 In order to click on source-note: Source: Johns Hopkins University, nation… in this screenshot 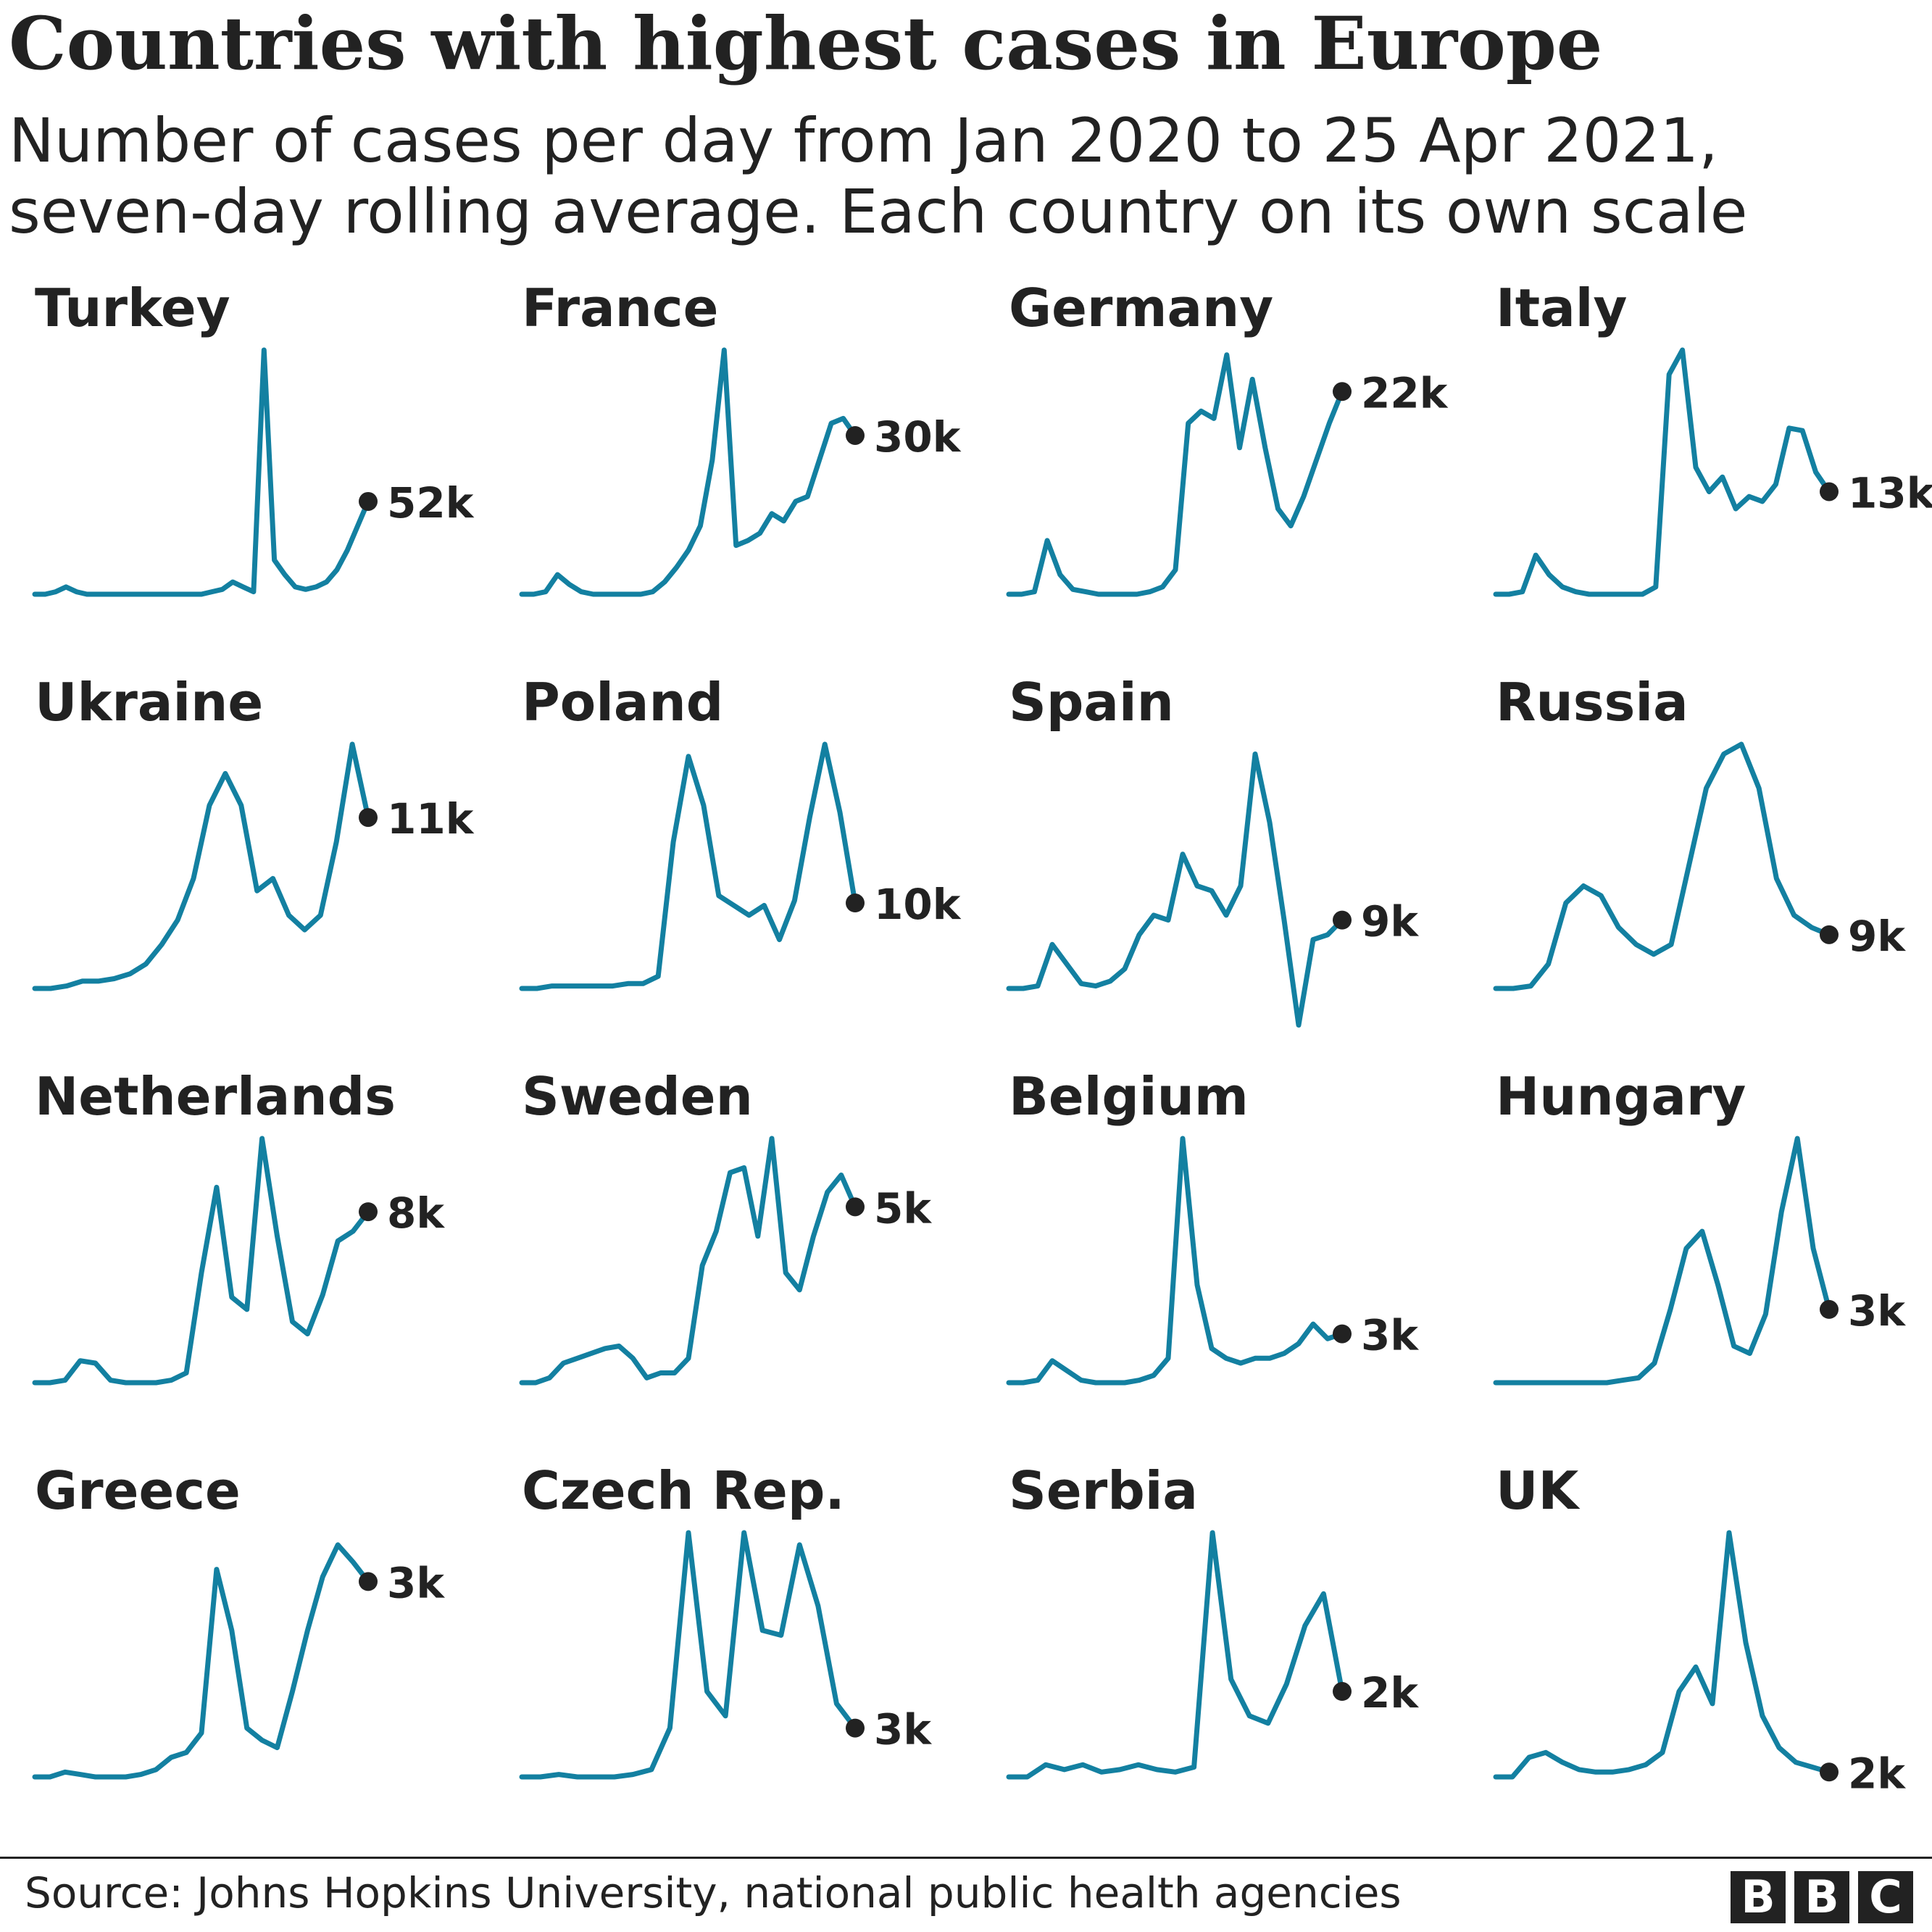, I will do `click(713, 1893)`.